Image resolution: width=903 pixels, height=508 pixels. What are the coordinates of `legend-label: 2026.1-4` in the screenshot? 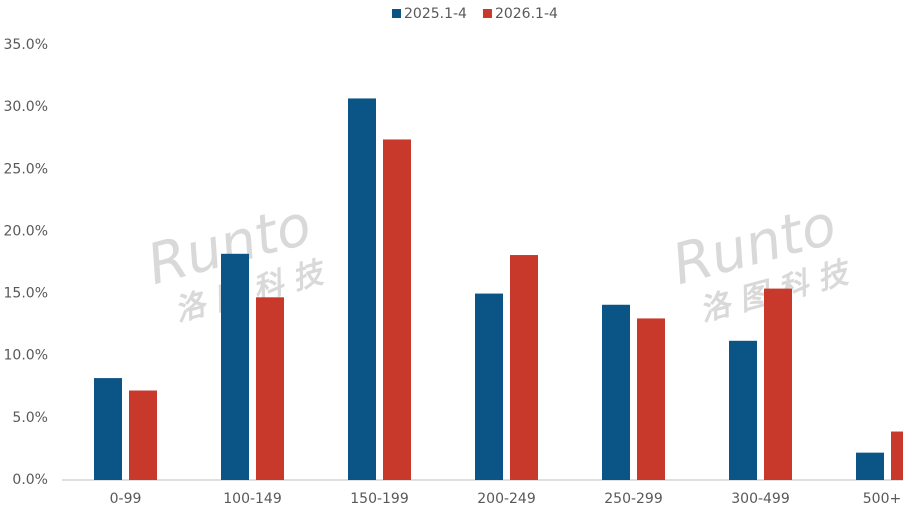 It's located at (526, 14).